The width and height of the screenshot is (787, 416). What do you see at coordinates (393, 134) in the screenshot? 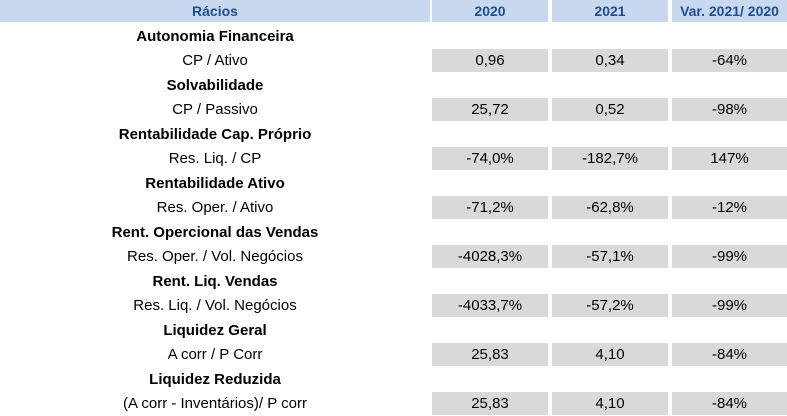
I see `section-row: Rentabilidade Cap. Próprio` at bounding box center [393, 134].